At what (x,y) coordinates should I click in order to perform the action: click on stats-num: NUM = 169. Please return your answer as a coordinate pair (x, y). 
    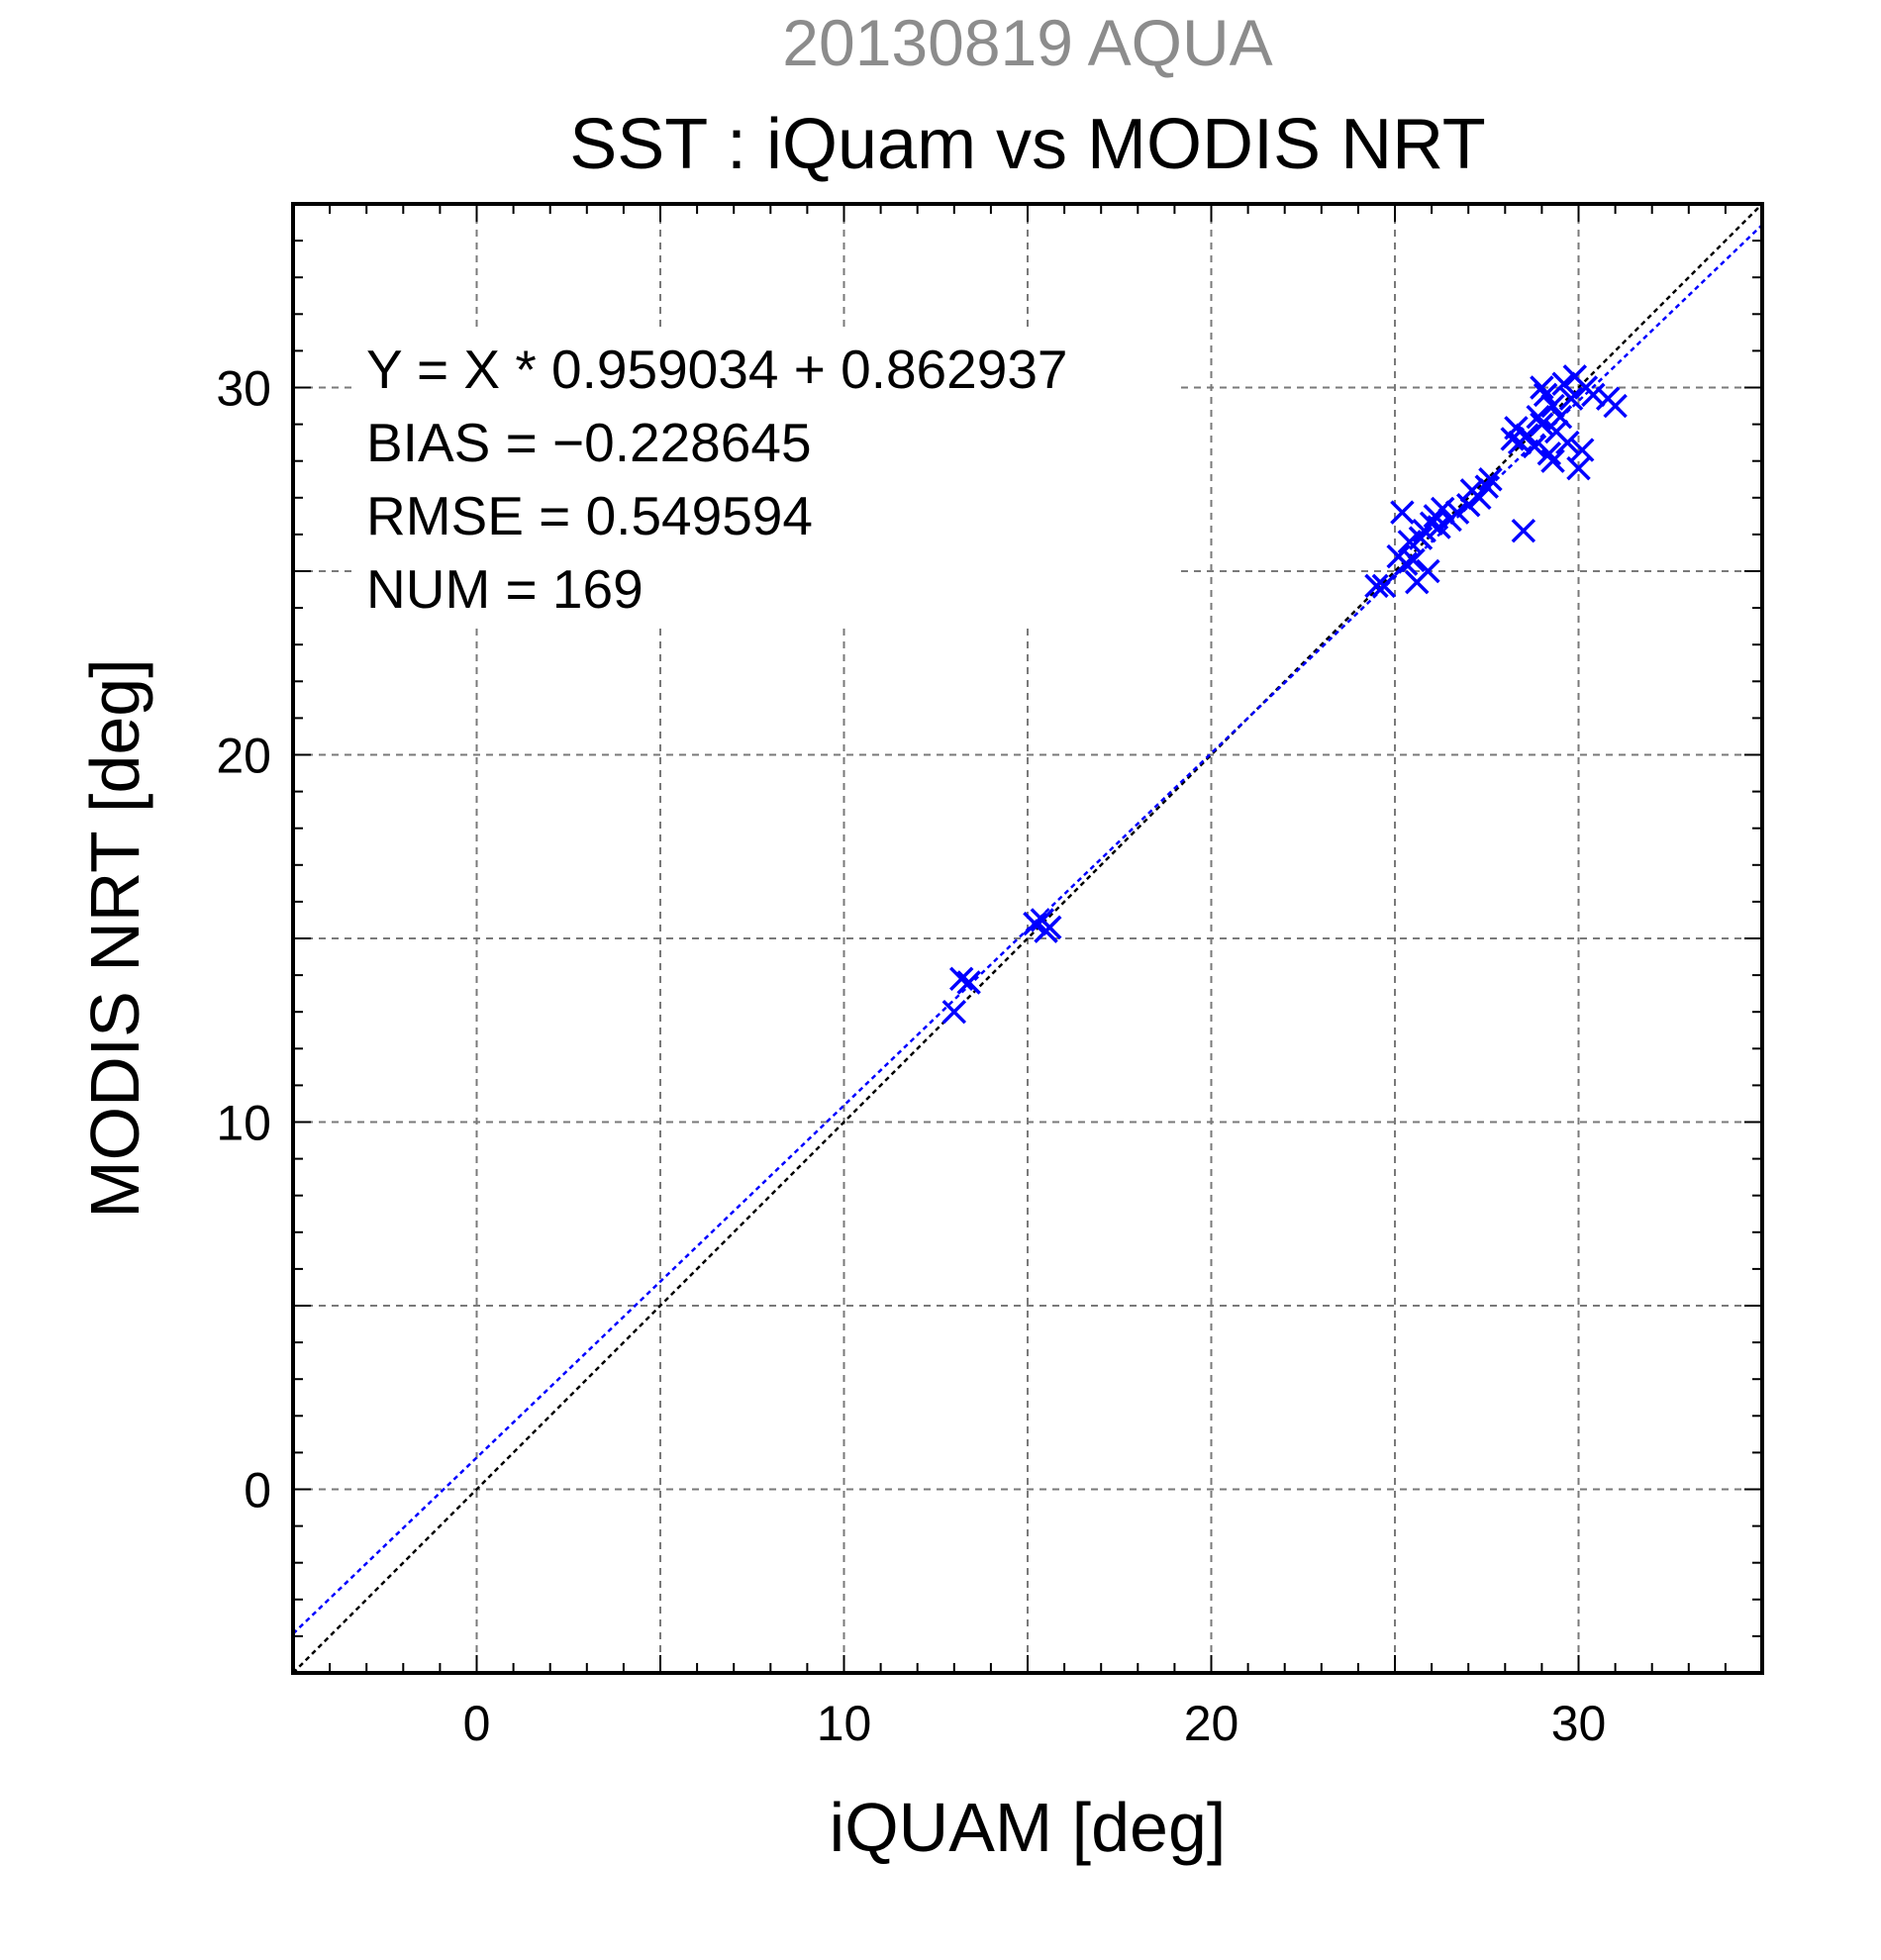
    Looking at the image, I should click on (505, 589).